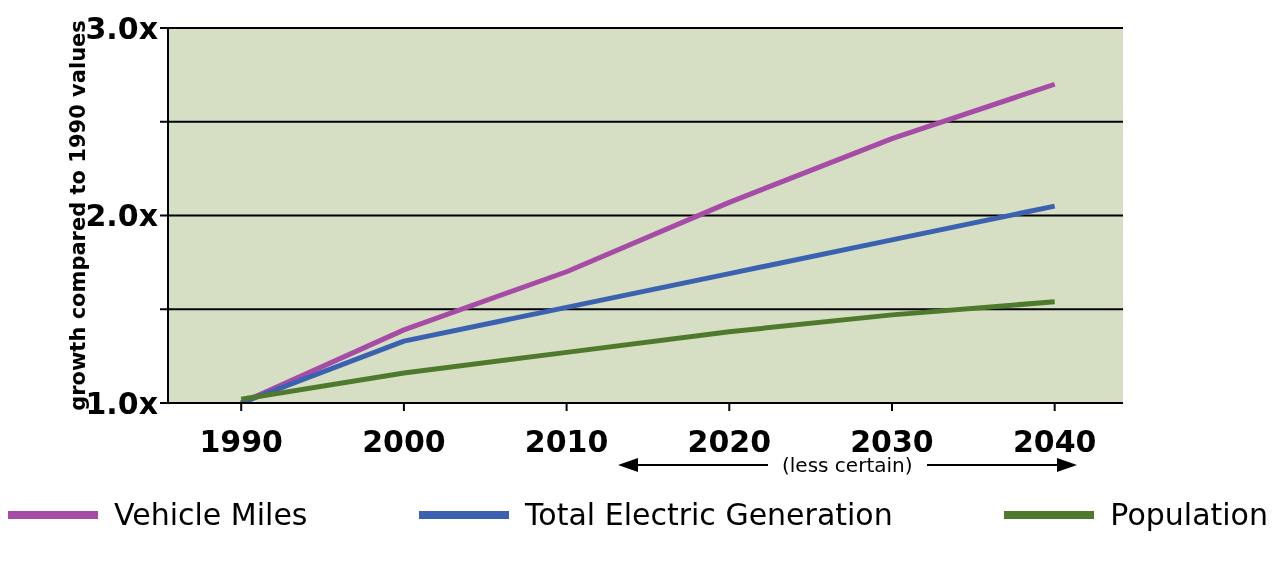 The image size is (1283, 584). What do you see at coordinates (211, 514) in the screenshot?
I see `legend-label: Vehicle Miles` at bounding box center [211, 514].